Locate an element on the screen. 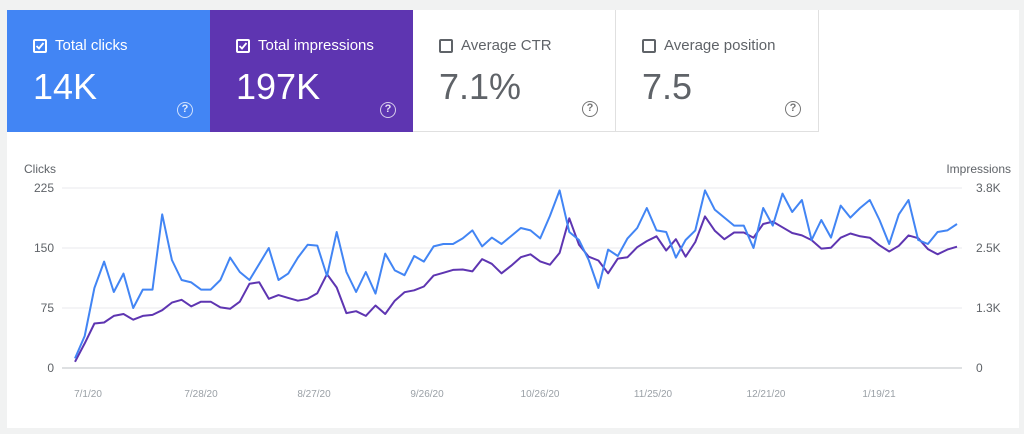 The image size is (1024, 434). right-tick-label: 3.8K is located at coordinates (988, 188).